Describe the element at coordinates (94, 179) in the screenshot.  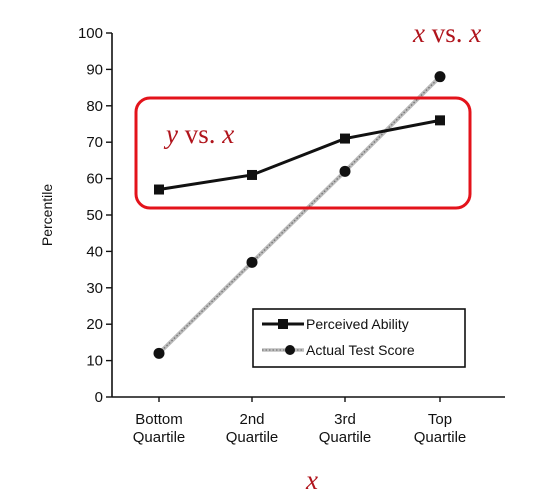
I see `y-tick-label: 60` at that location.